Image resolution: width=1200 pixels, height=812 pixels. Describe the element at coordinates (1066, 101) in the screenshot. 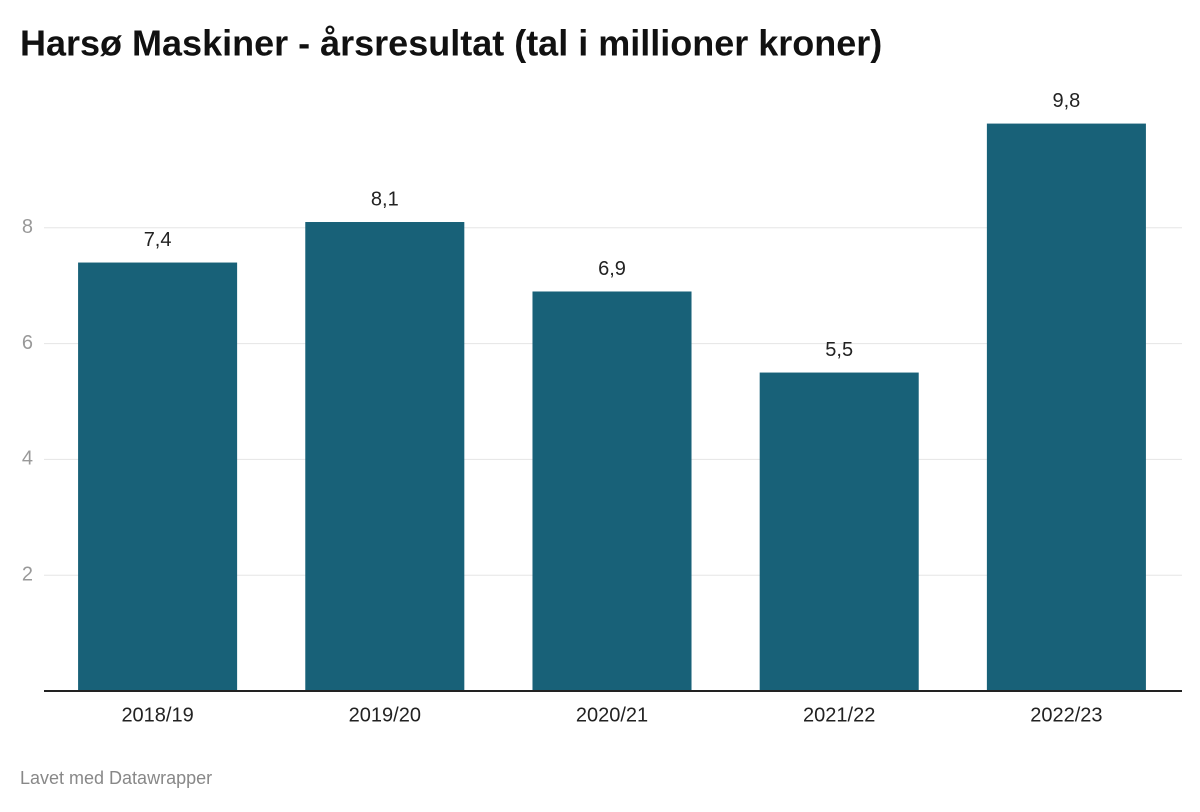

I see `value-label: 9,8` at that location.